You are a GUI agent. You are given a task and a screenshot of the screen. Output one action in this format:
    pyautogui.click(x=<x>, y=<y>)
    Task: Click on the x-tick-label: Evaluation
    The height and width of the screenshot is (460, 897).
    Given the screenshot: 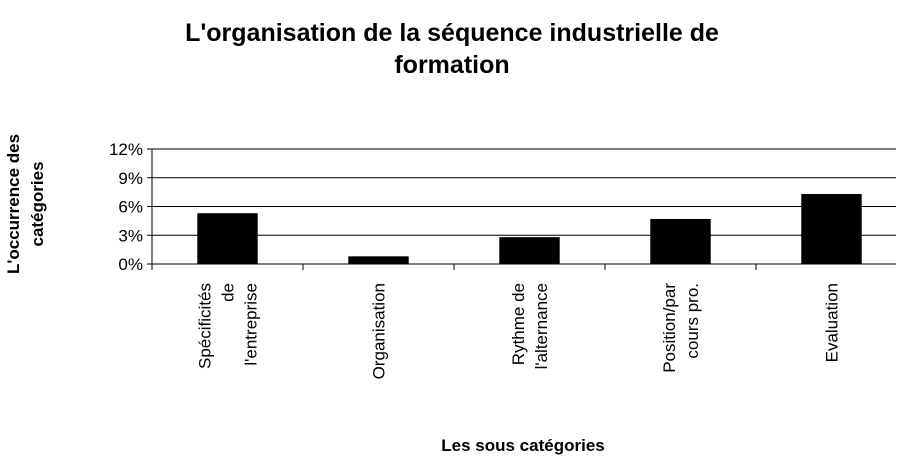 What is the action you would take?
    pyautogui.click(x=832, y=322)
    